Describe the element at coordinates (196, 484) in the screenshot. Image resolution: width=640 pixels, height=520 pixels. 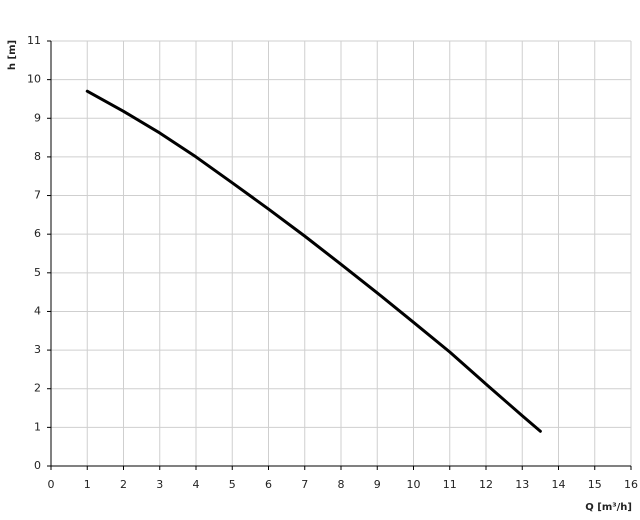
I see `x-tick-label: 4` at that location.